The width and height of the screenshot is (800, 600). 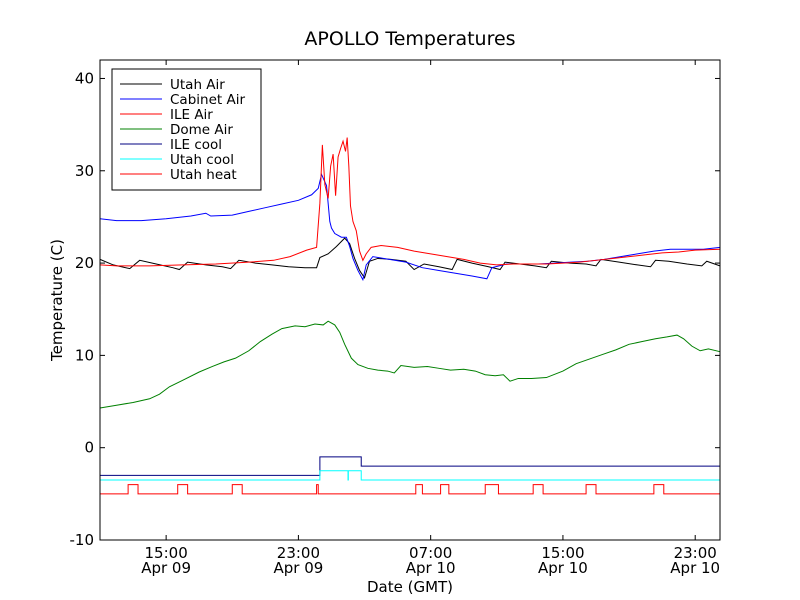 What do you see at coordinates (84, 171) in the screenshot?
I see `y-tick-label: 30` at bounding box center [84, 171].